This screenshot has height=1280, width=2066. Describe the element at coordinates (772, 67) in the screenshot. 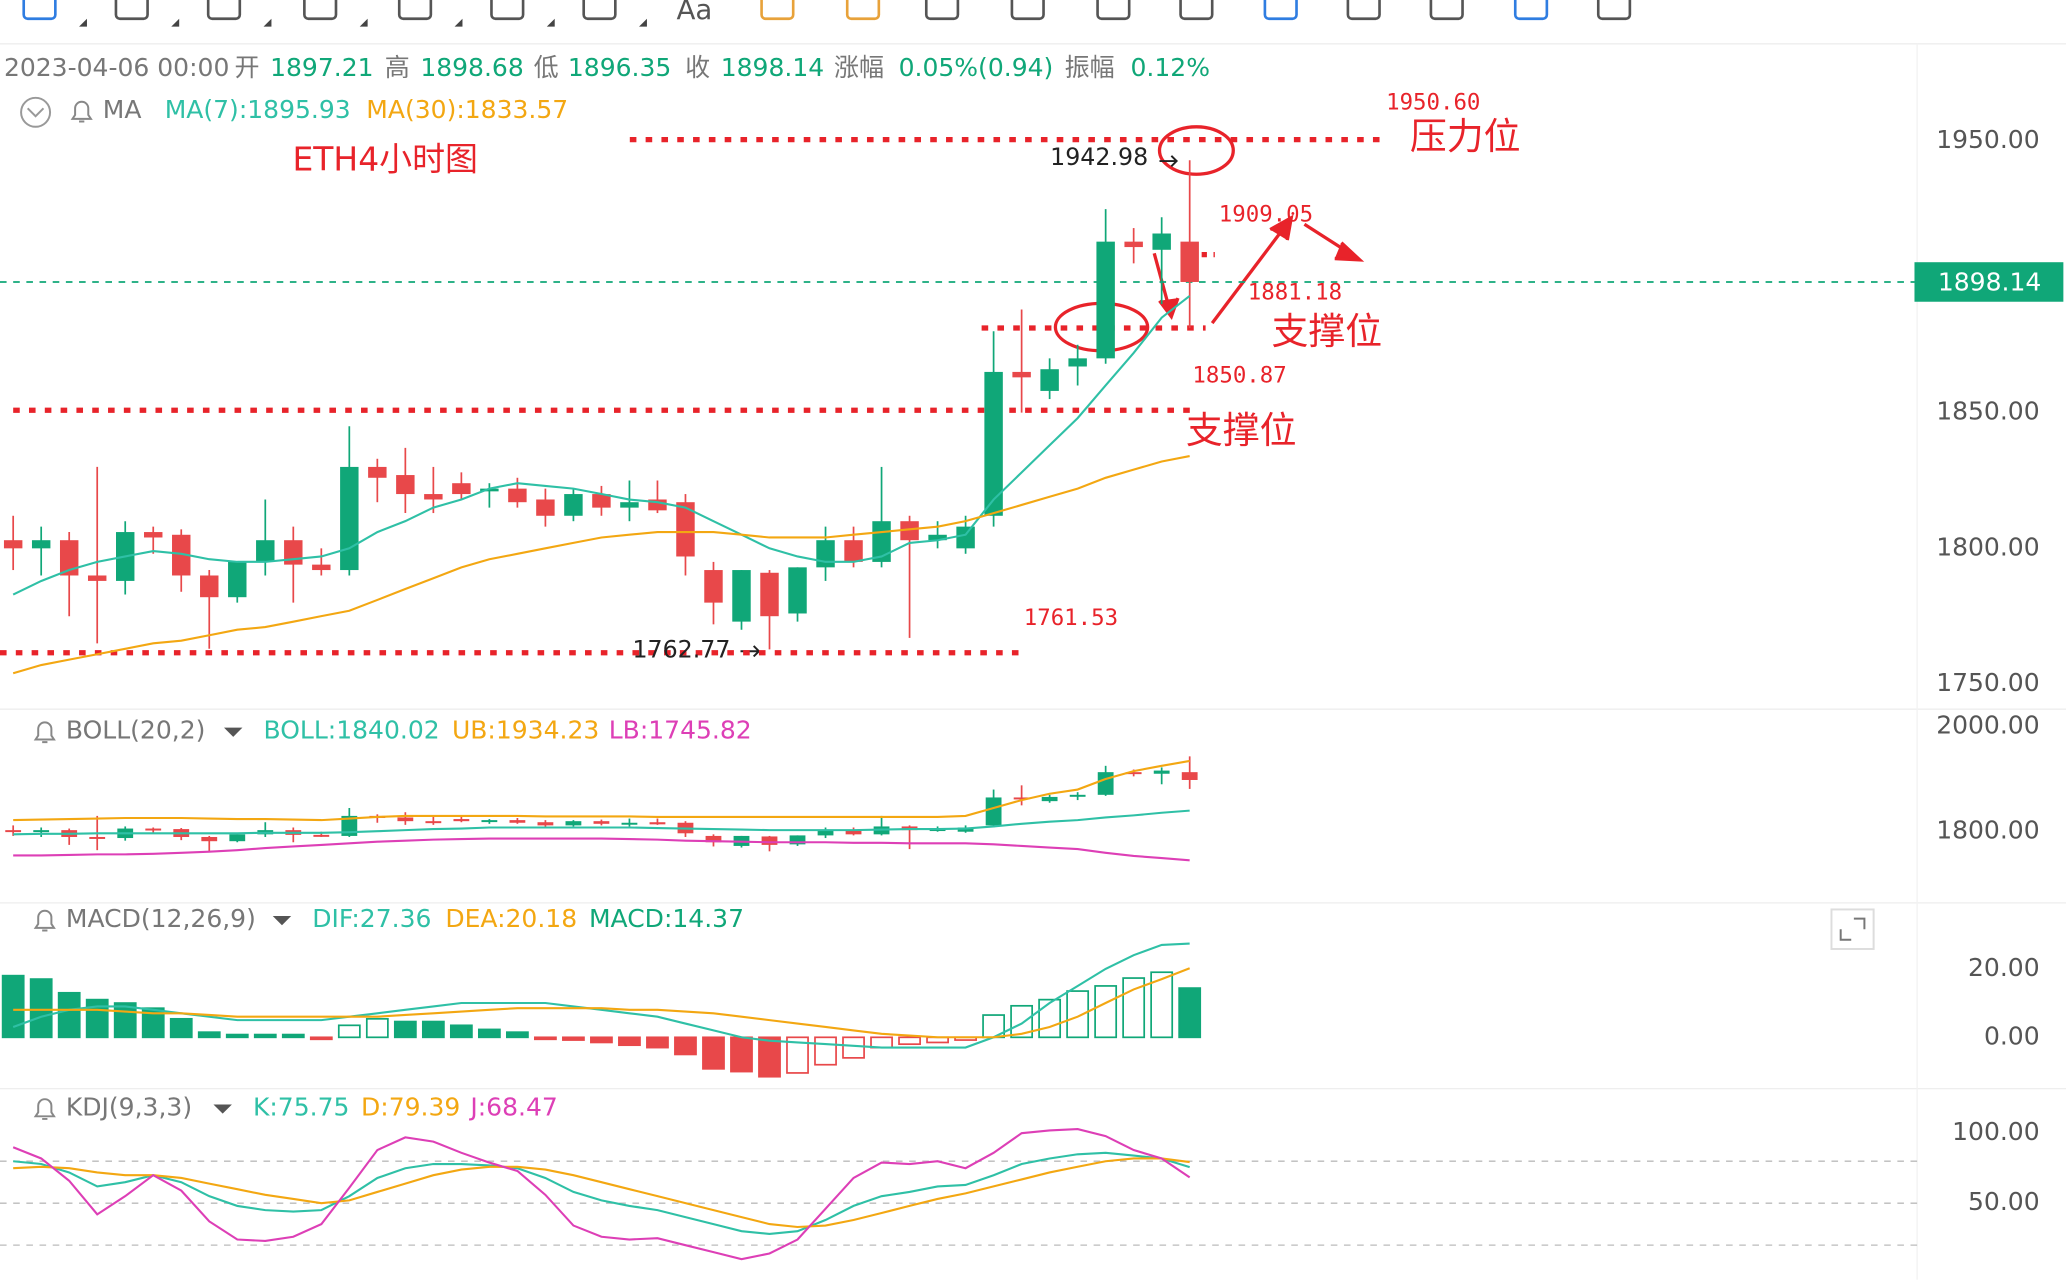

I see `header-value: 1898.14` at that location.